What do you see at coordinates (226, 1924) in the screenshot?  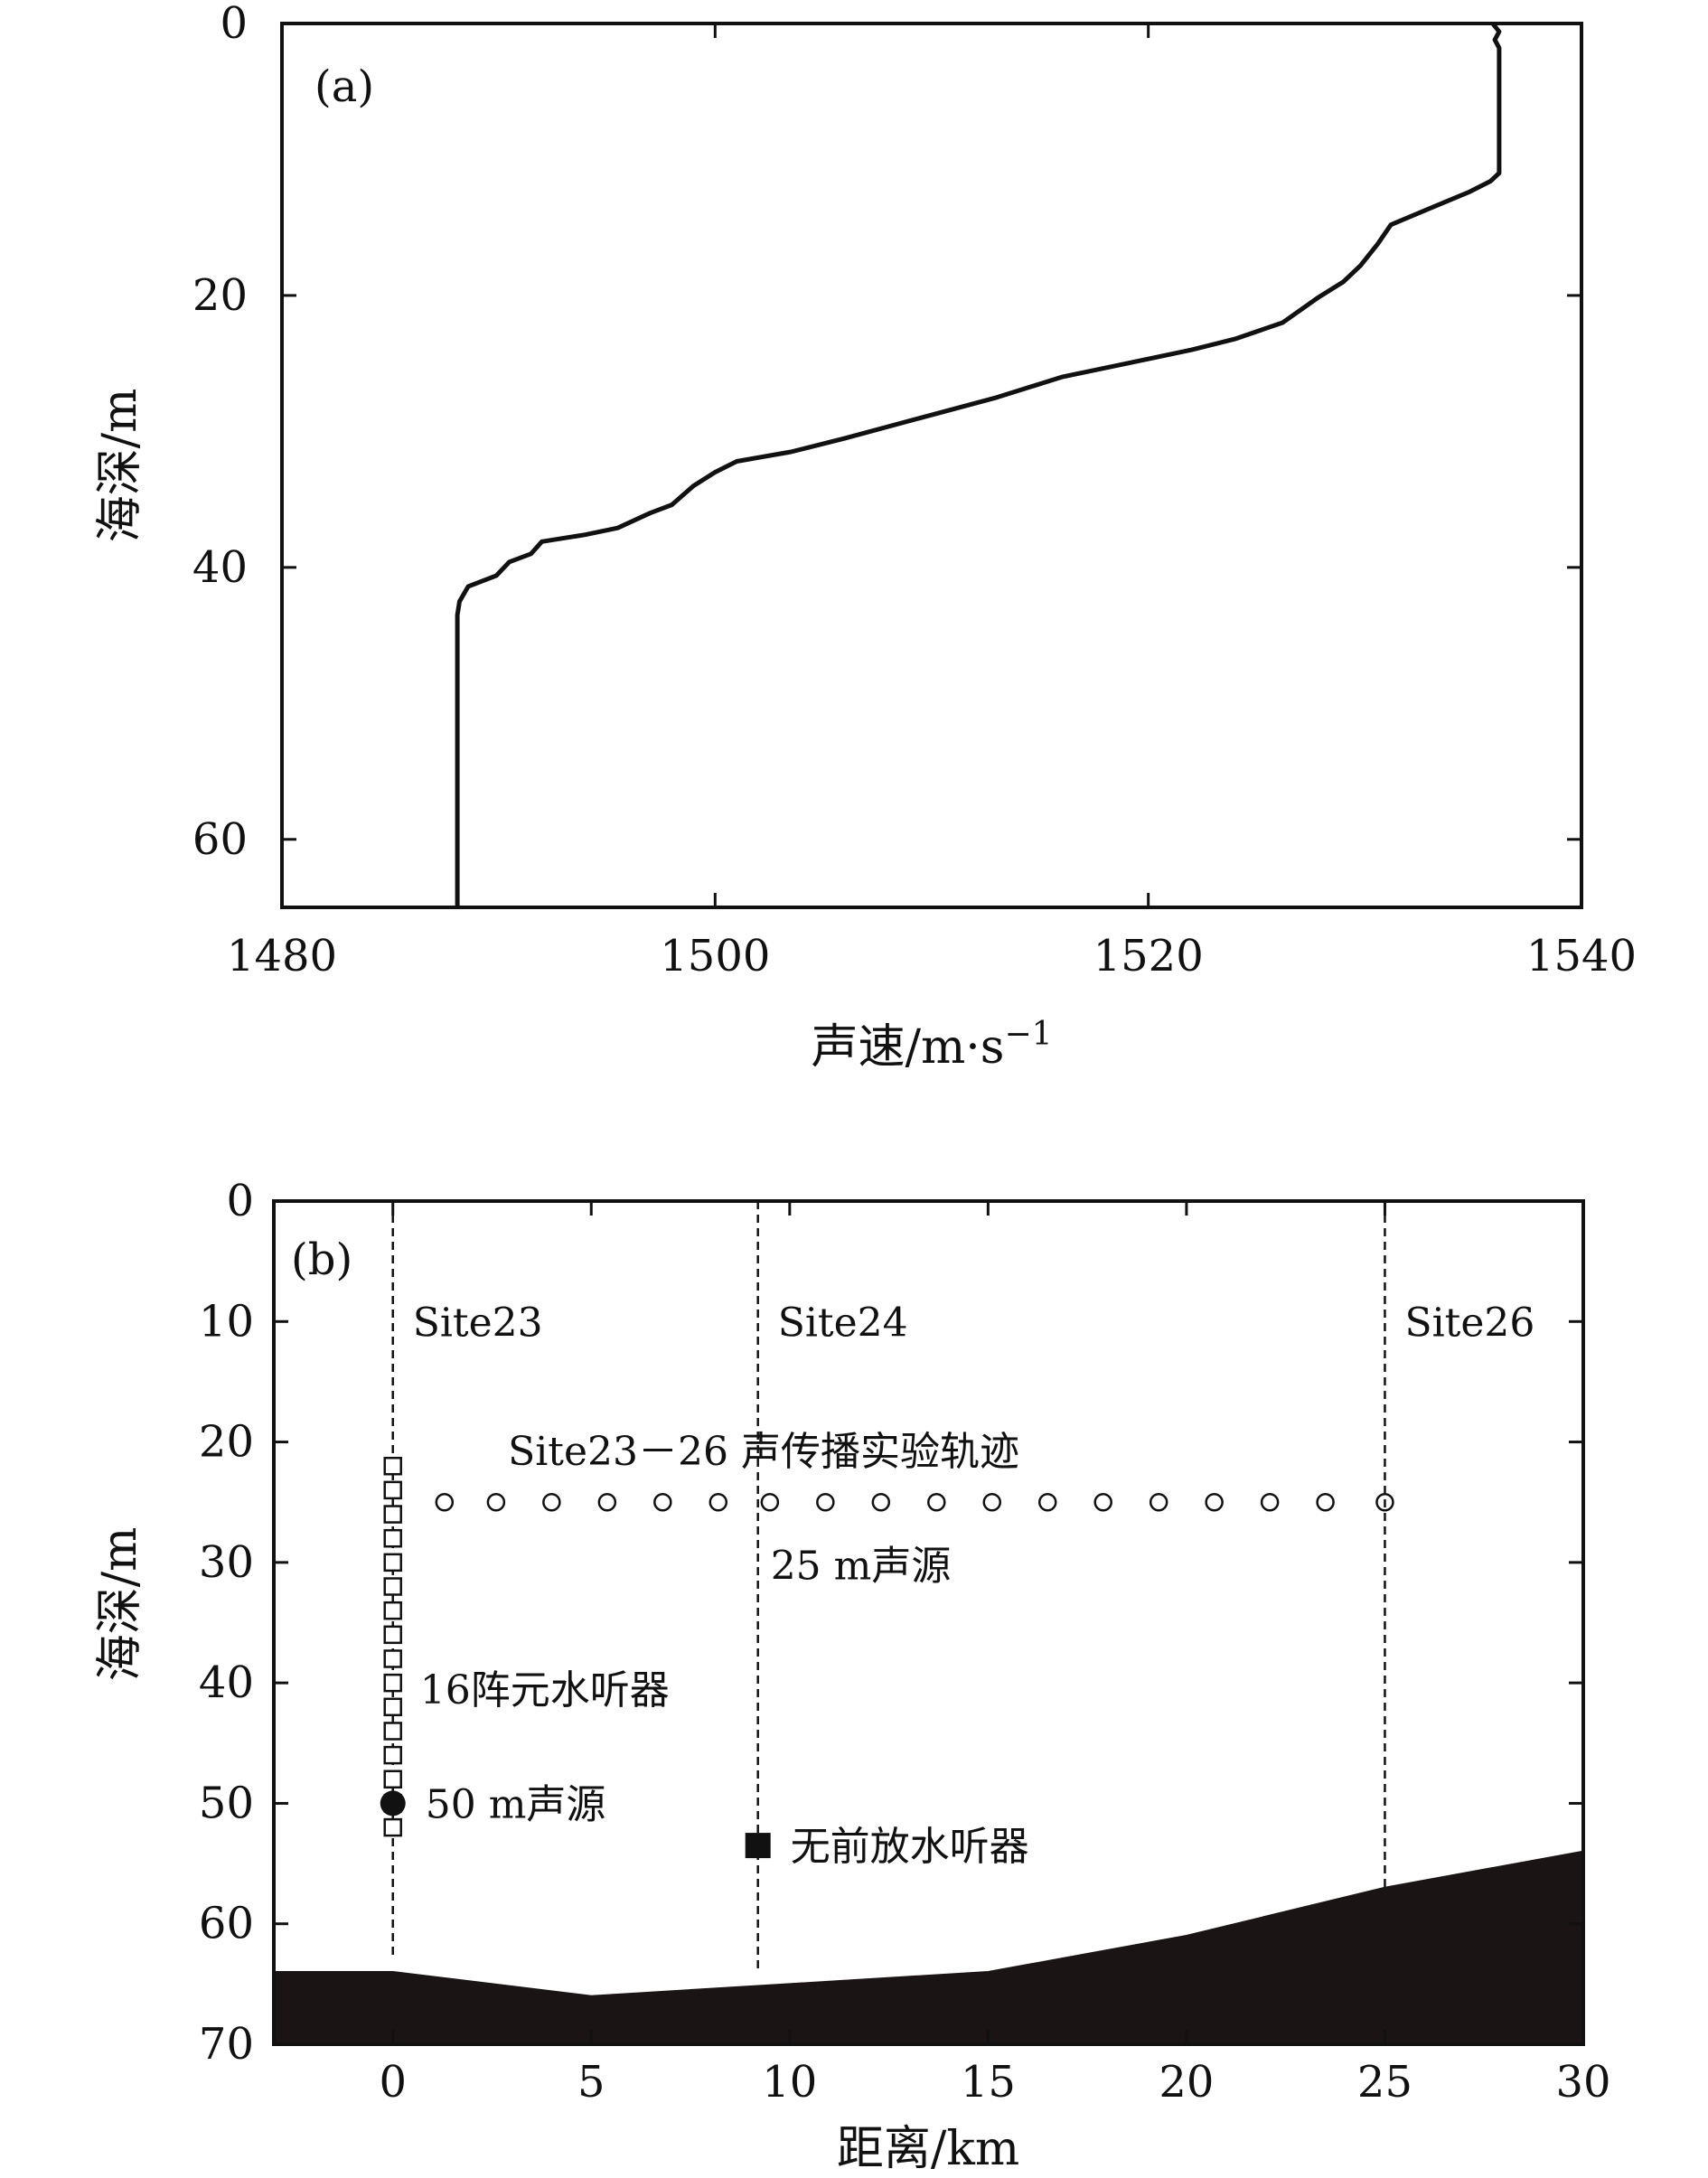 I see `panel-b-ytick-label: 60` at bounding box center [226, 1924].